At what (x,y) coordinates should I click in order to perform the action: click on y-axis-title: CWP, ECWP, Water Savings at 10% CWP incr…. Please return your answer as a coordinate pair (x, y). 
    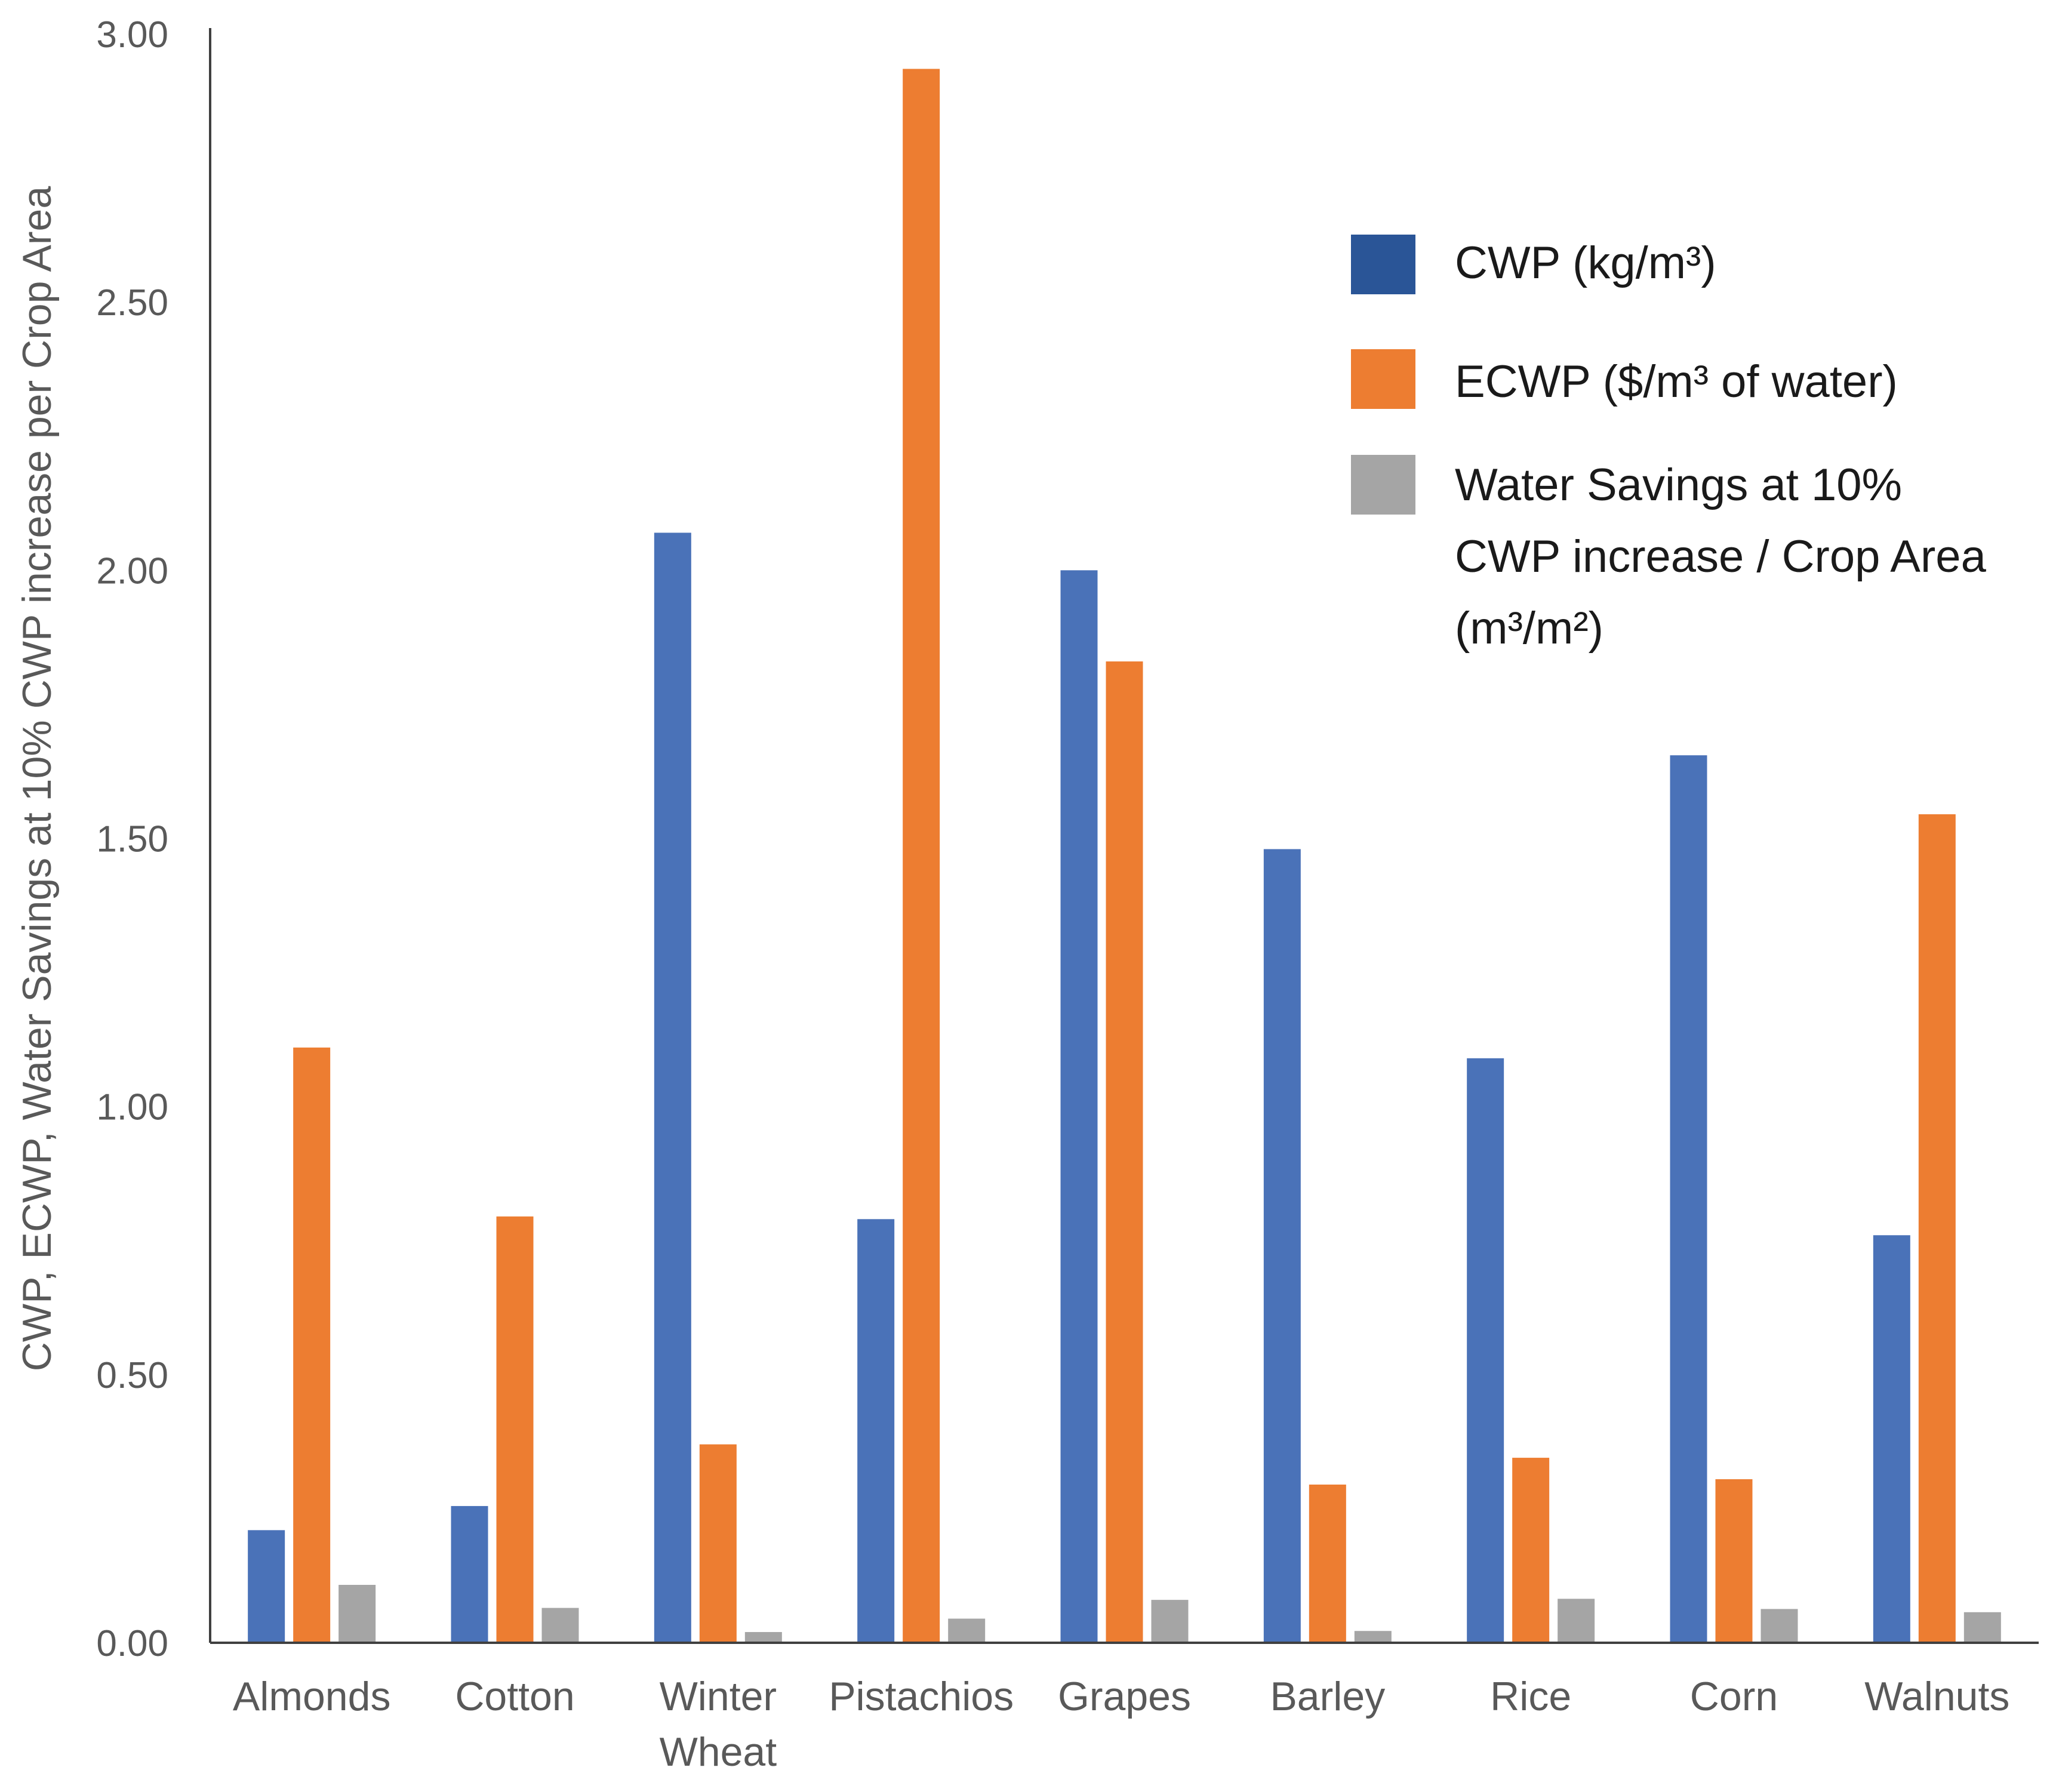
    Looking at the image, I should click on (37, 779).